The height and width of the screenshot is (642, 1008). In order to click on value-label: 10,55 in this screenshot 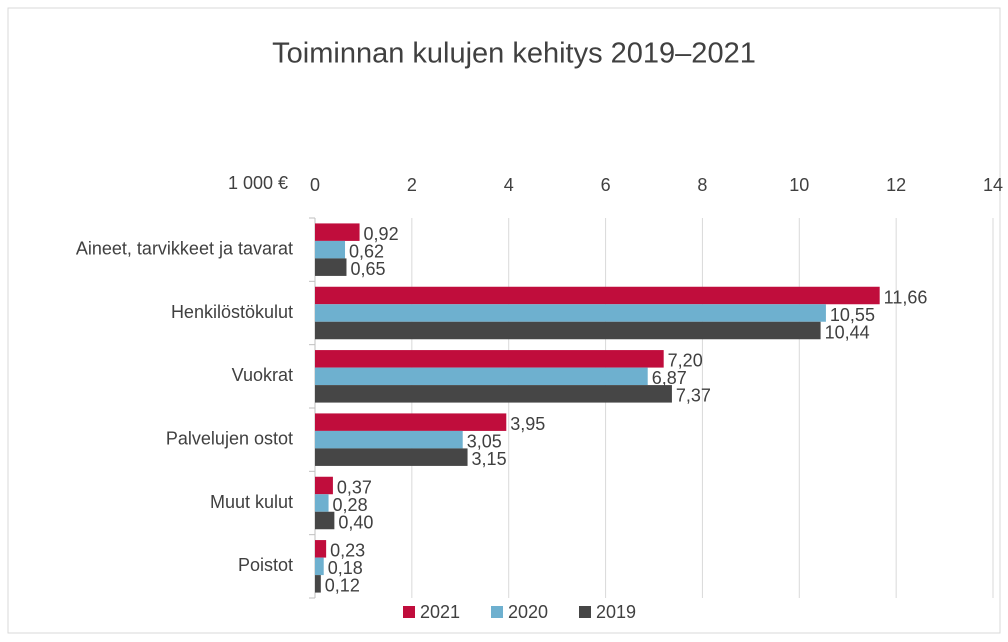, I will do `click(852, 315)`.